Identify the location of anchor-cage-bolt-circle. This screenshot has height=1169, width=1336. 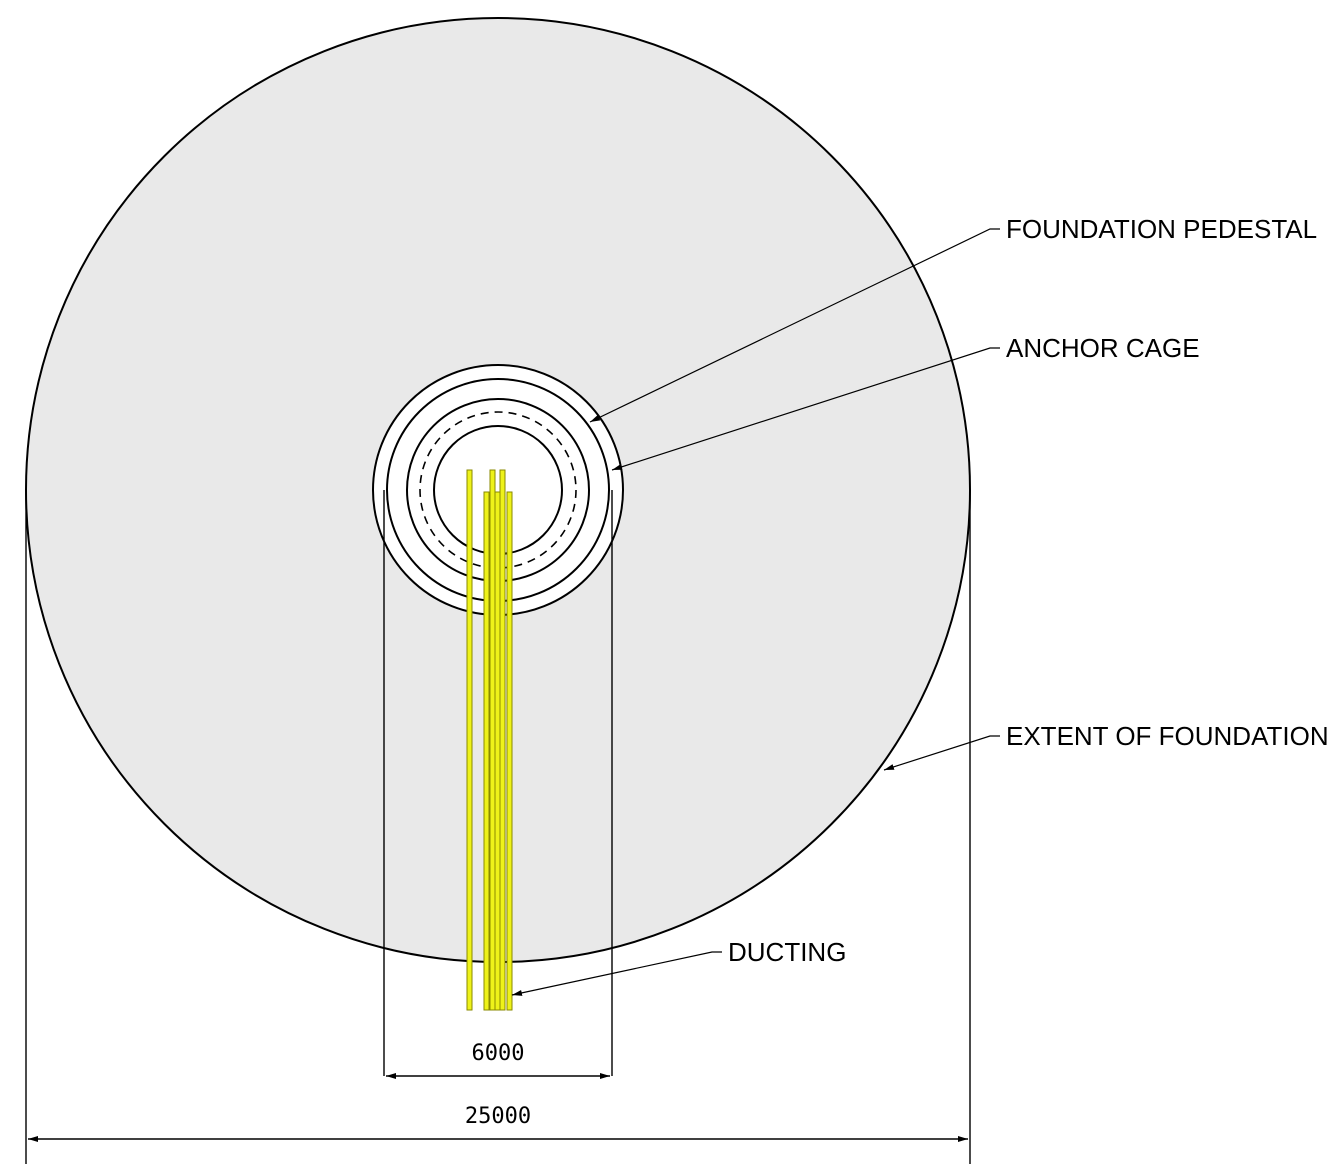
(498, 490).